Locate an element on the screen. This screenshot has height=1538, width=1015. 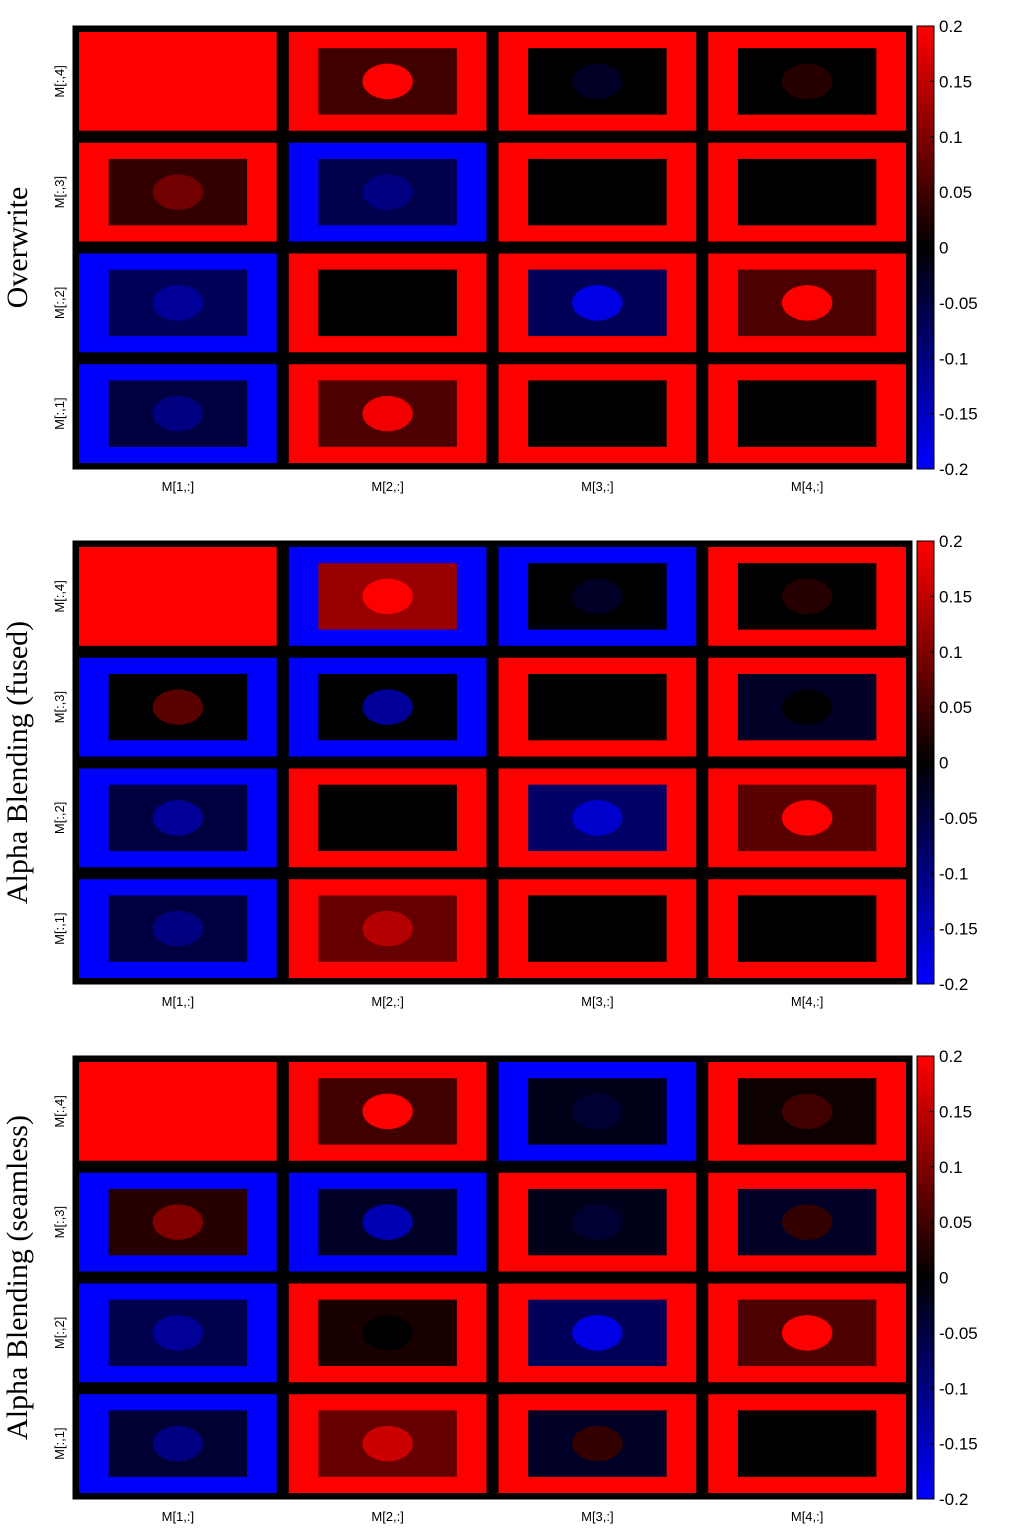
y-tick-label: M[:,4] is located at coordinates (59, 81).